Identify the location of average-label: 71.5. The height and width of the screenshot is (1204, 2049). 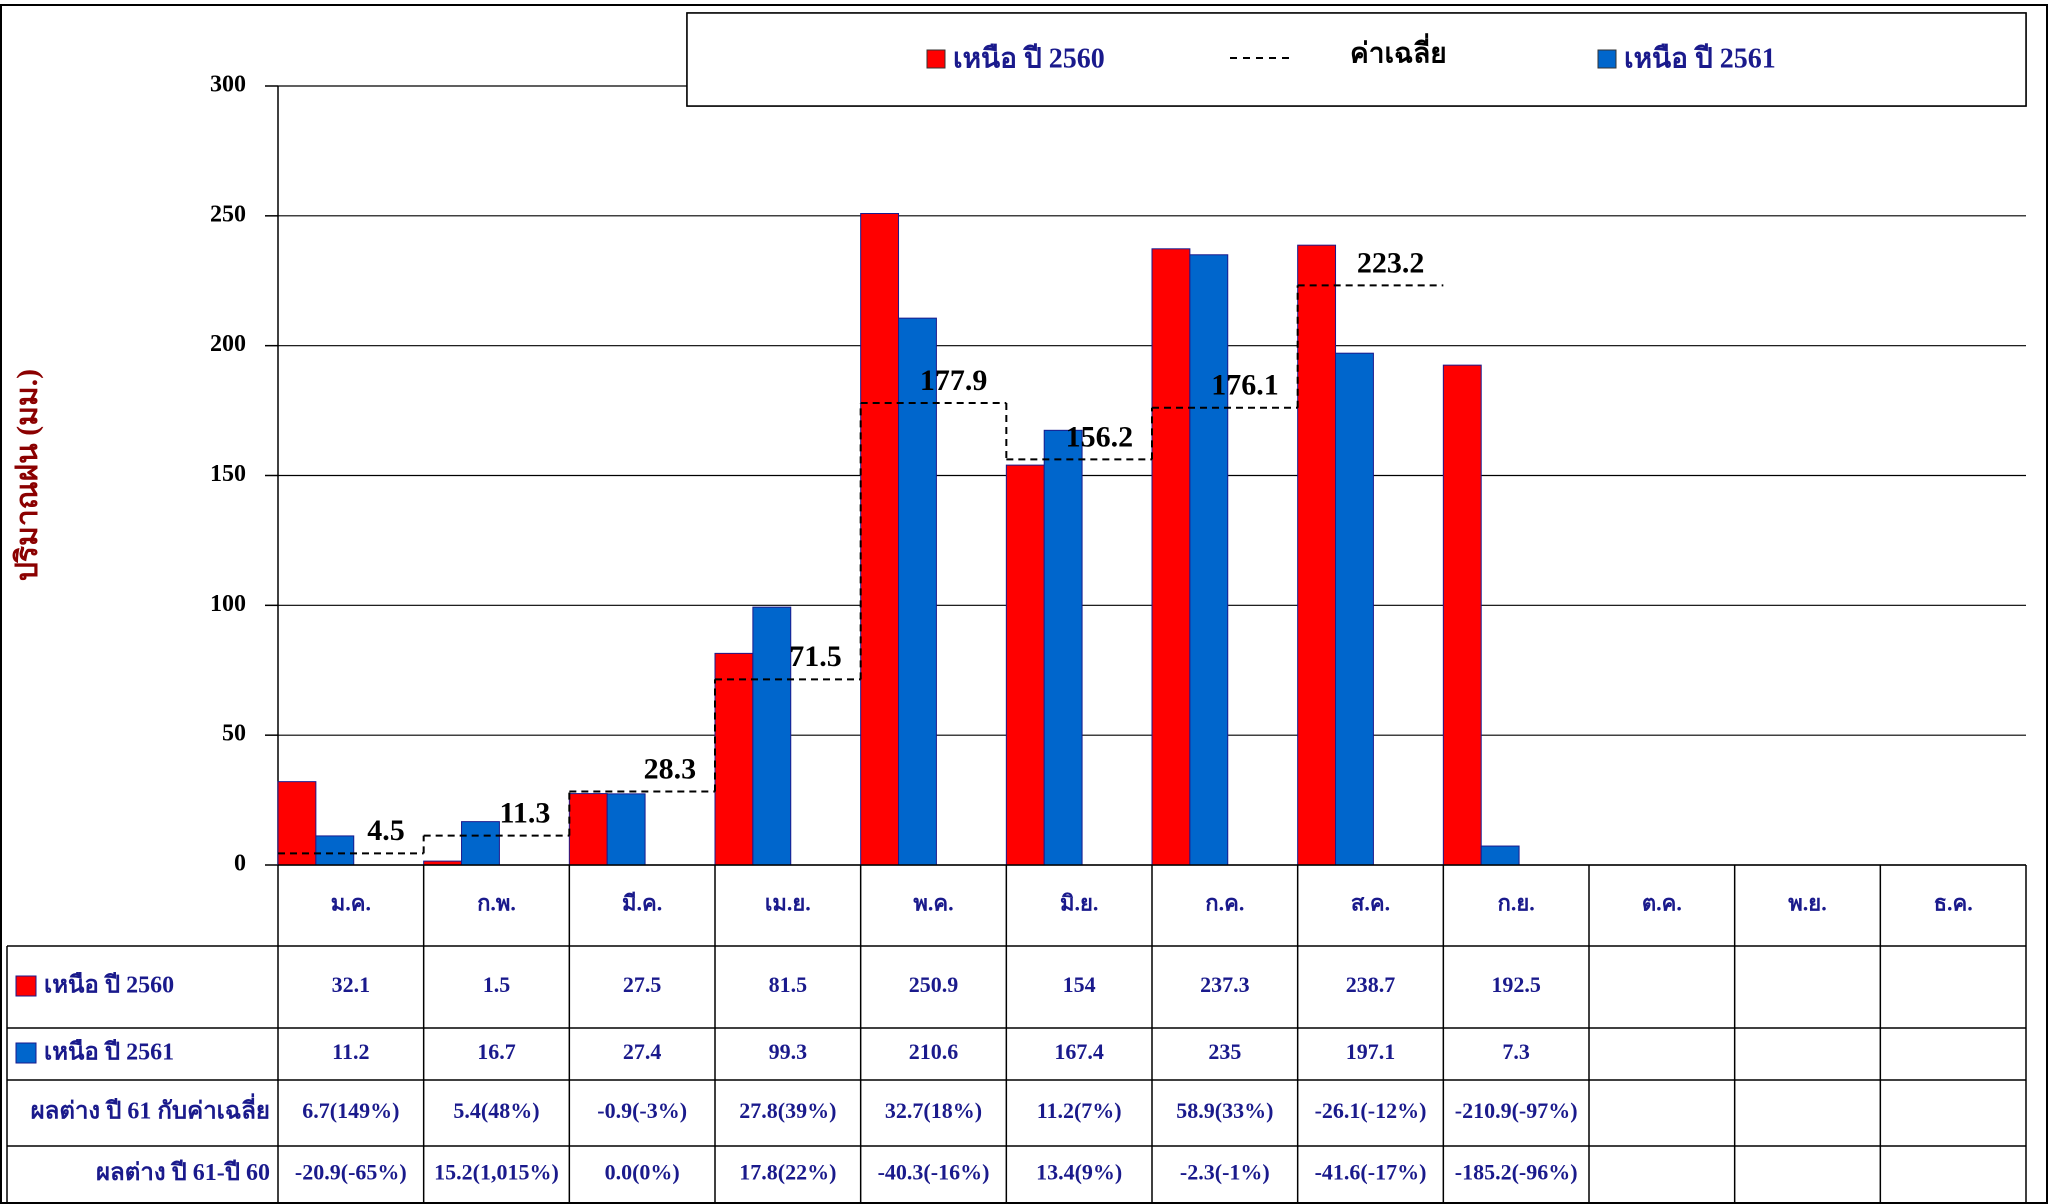
(815, 656).